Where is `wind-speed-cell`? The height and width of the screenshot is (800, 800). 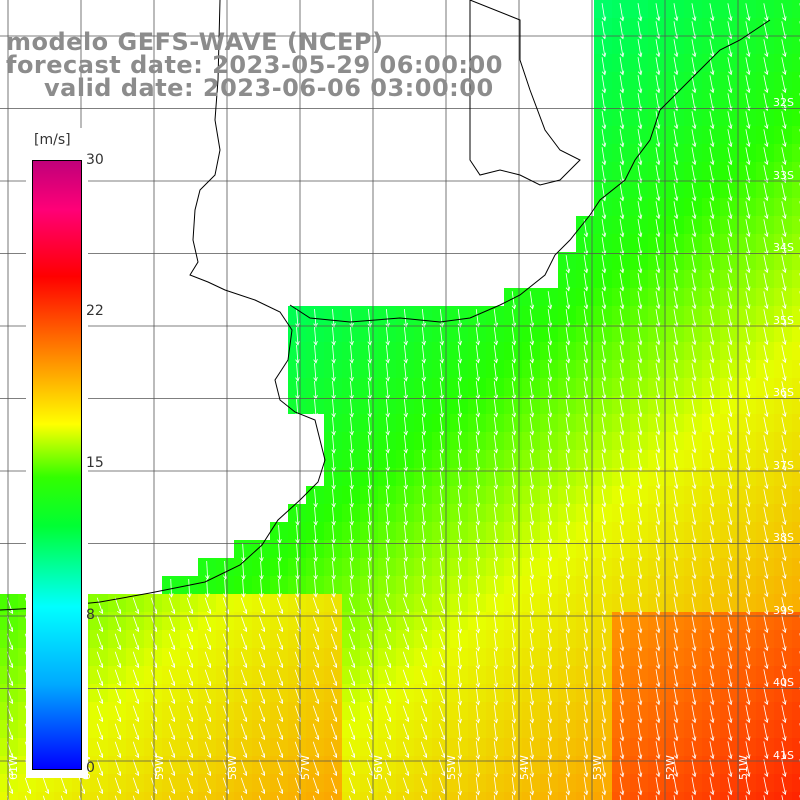 wind-speed-cell is located at coordinates (603, 796).